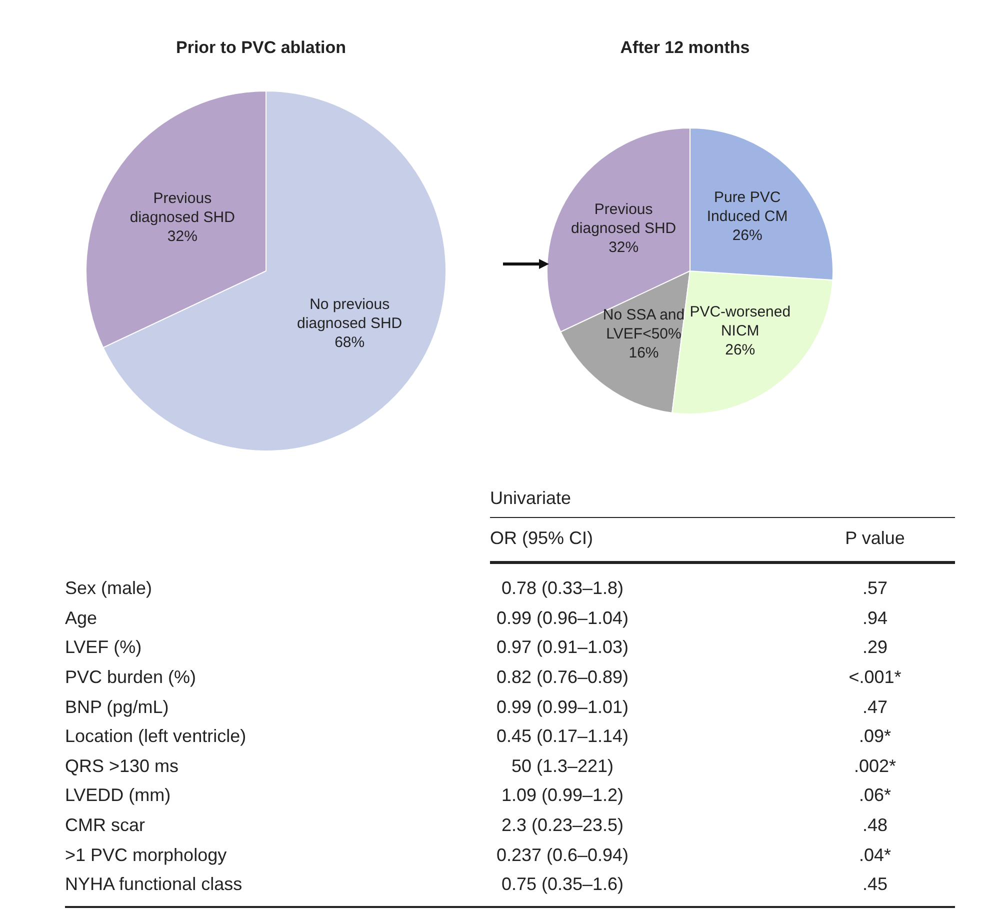  Describe the element at coordinates (562, 825) in the screenshot. I see `text: 2.3 (0.23–23.5)` at that location.